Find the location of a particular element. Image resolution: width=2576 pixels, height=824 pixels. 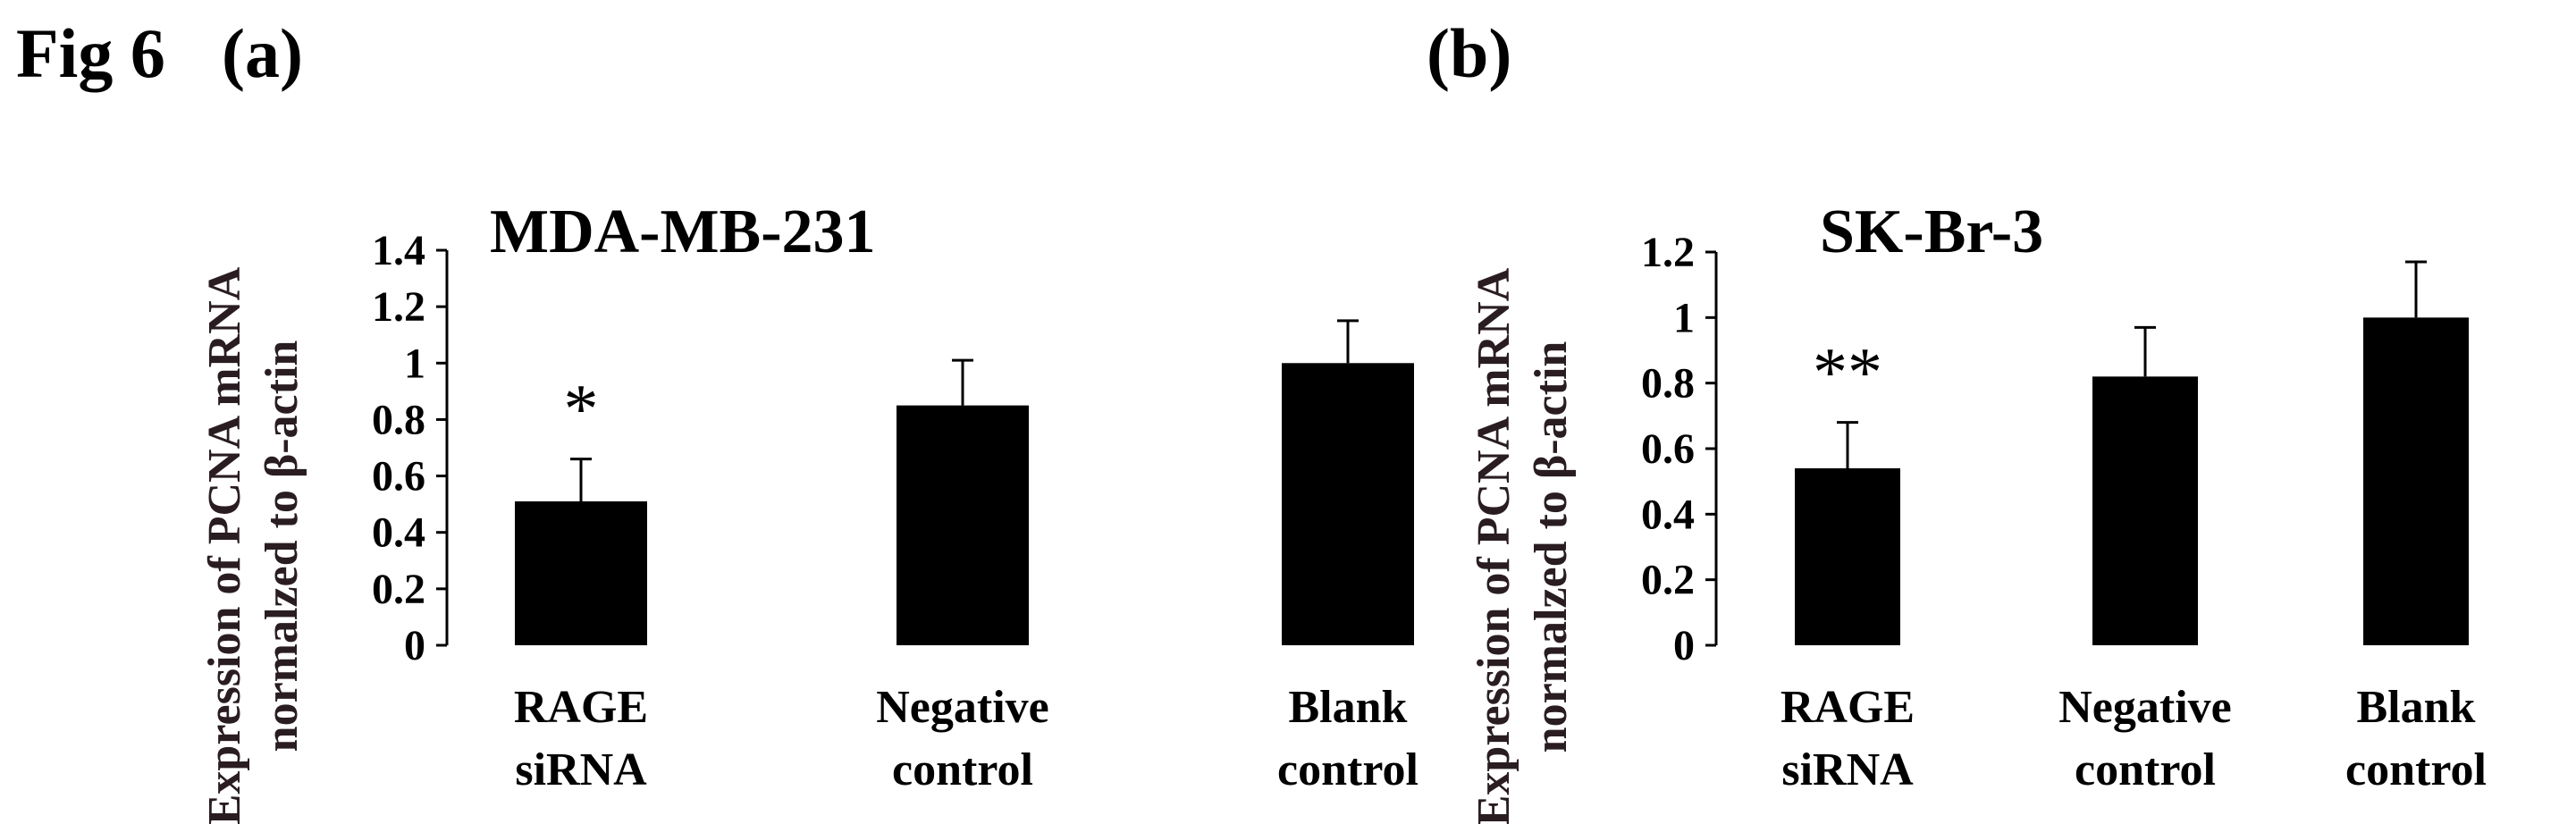

y-tick-label: 1.4 is located at coordinates (399, 250).